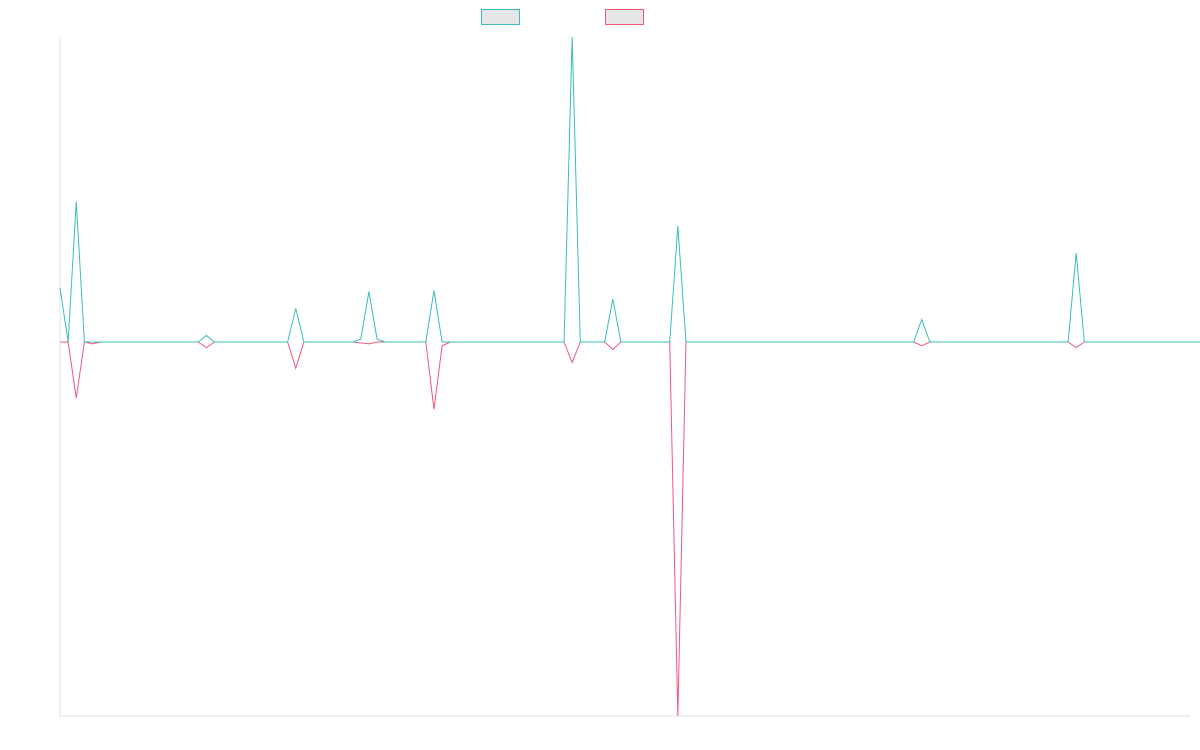 The image size is (1200, 750). Describe the element at coordinates (624, 17) in the screenshot. I see `legend-swatch-series-b` at that location.